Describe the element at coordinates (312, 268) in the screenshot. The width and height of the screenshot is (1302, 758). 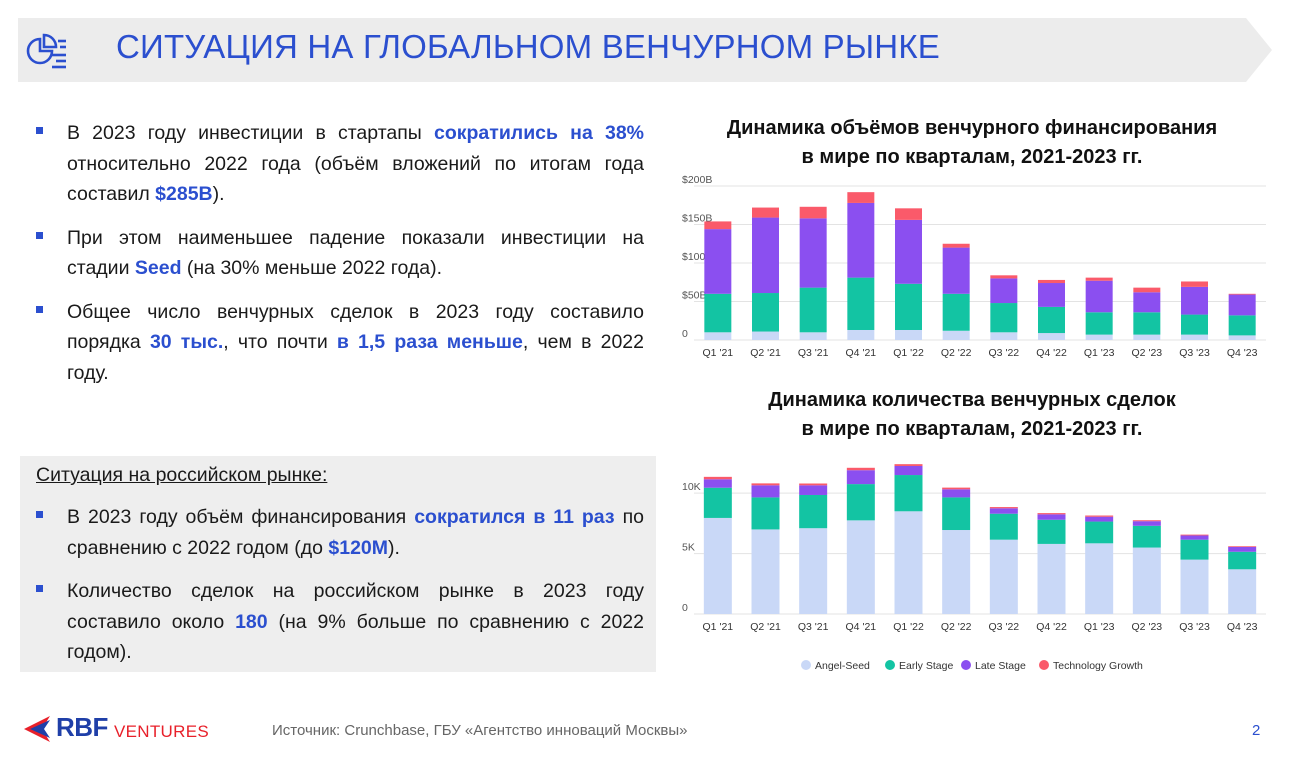
I see `bullet-text: (на 30% меньше 2022 года).` at that location.